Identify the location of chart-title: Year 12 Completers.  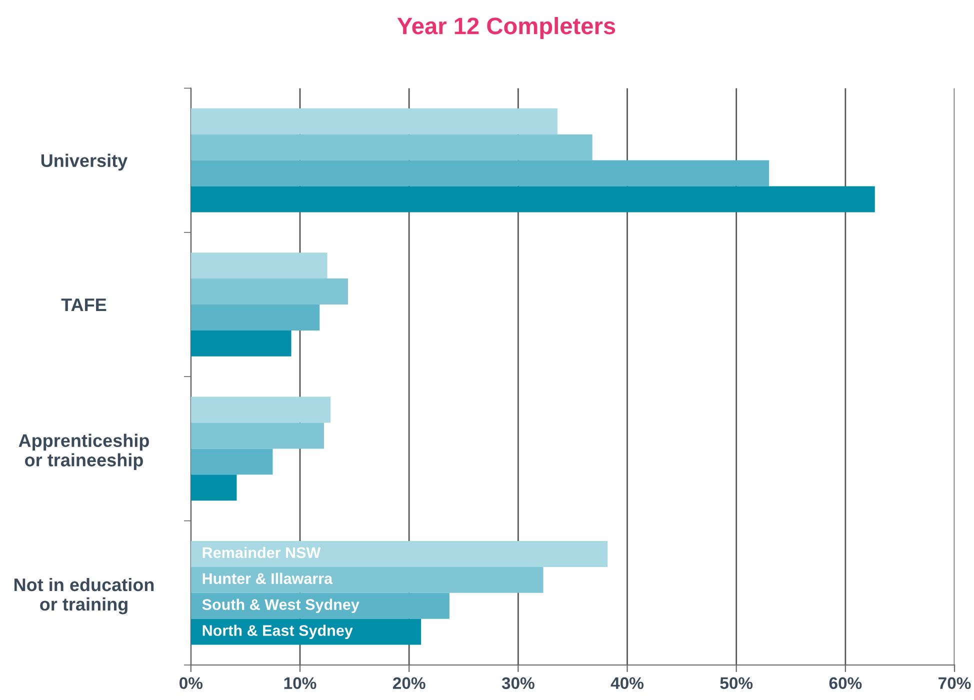
(506, 28).